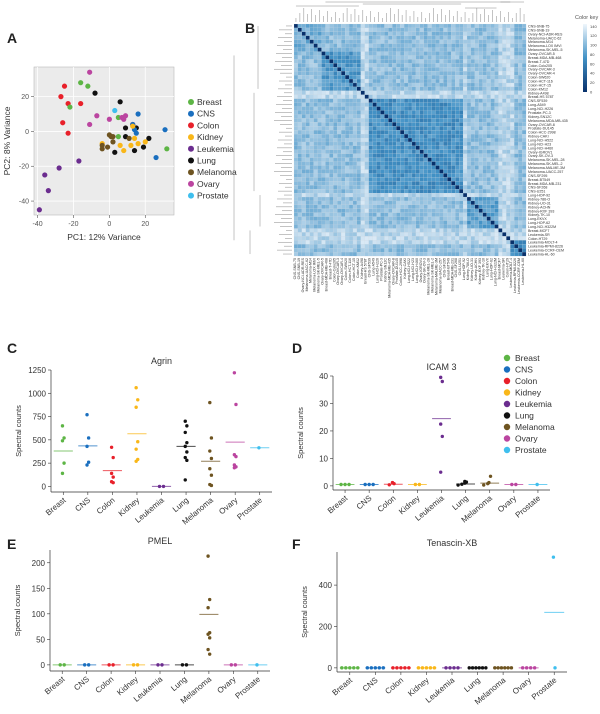 This screenshot has height=714, width=600. I want to click on chart-title: Tenascin-XB, so click(452, 543).